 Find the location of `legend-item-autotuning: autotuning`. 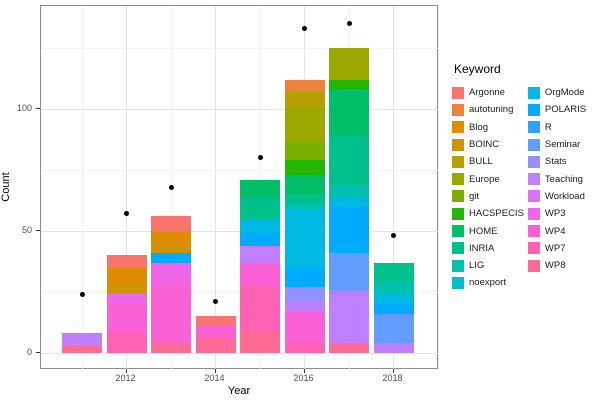

legend-item-autotuning: autotuning is located at coordinates (488, 109).